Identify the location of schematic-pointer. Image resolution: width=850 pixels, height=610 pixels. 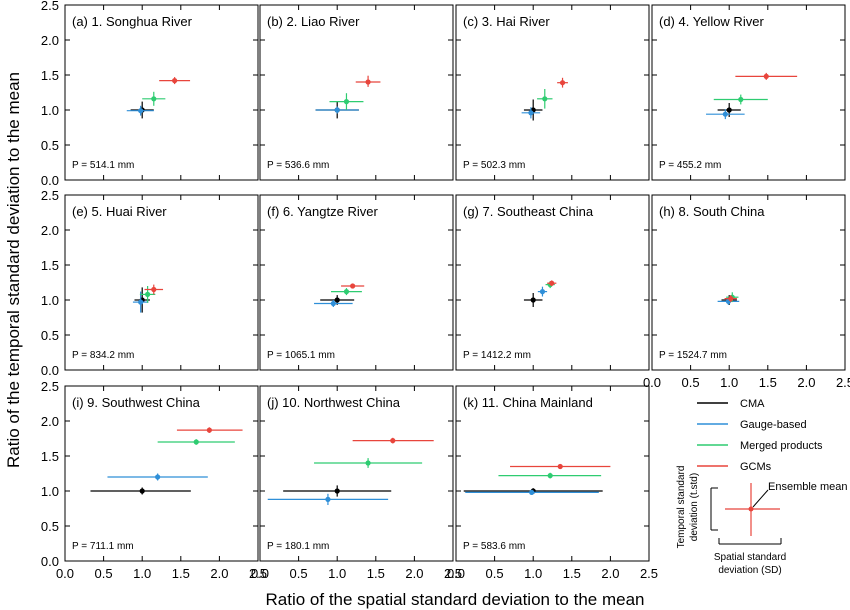
(760, 498).